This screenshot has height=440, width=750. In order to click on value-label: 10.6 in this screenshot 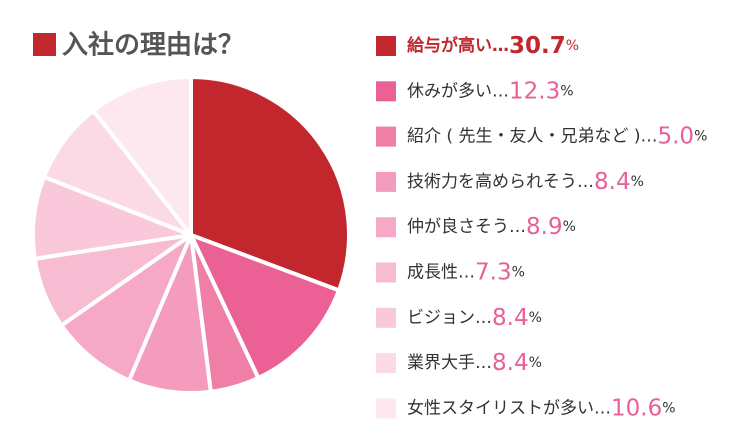, I will do `click(636, 408)`.